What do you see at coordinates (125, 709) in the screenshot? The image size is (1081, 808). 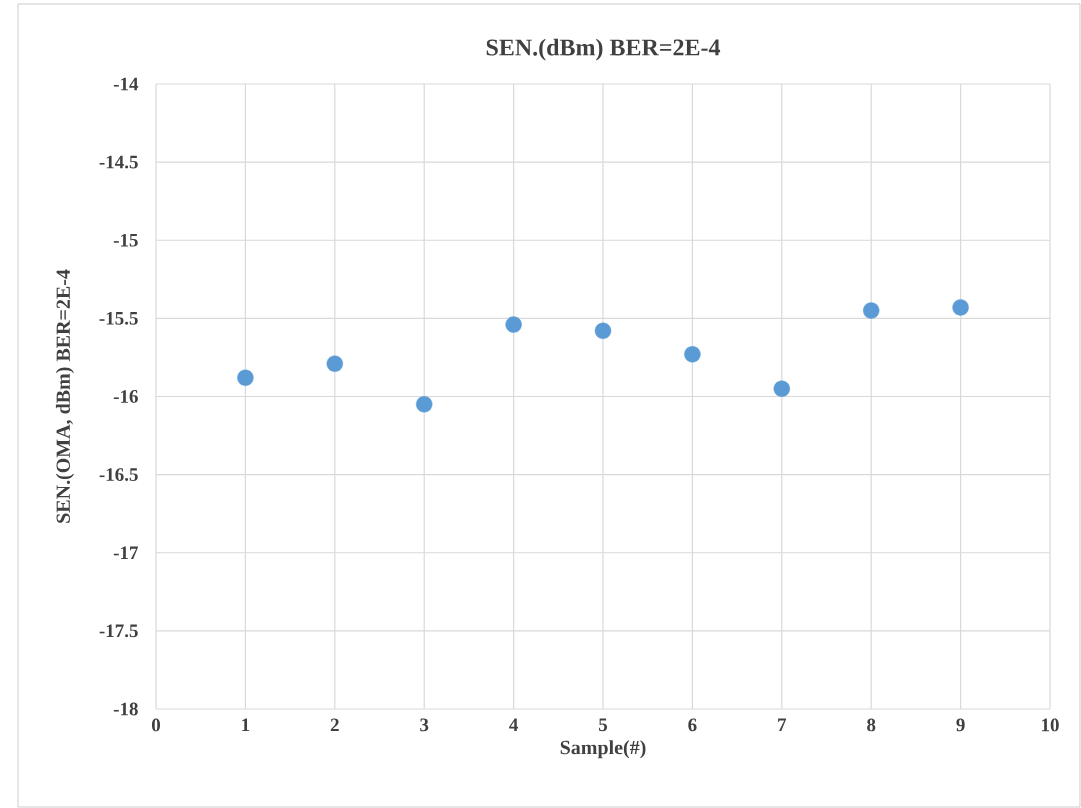 I see `y-tick-label: -18` at bounding box center [125, 709].